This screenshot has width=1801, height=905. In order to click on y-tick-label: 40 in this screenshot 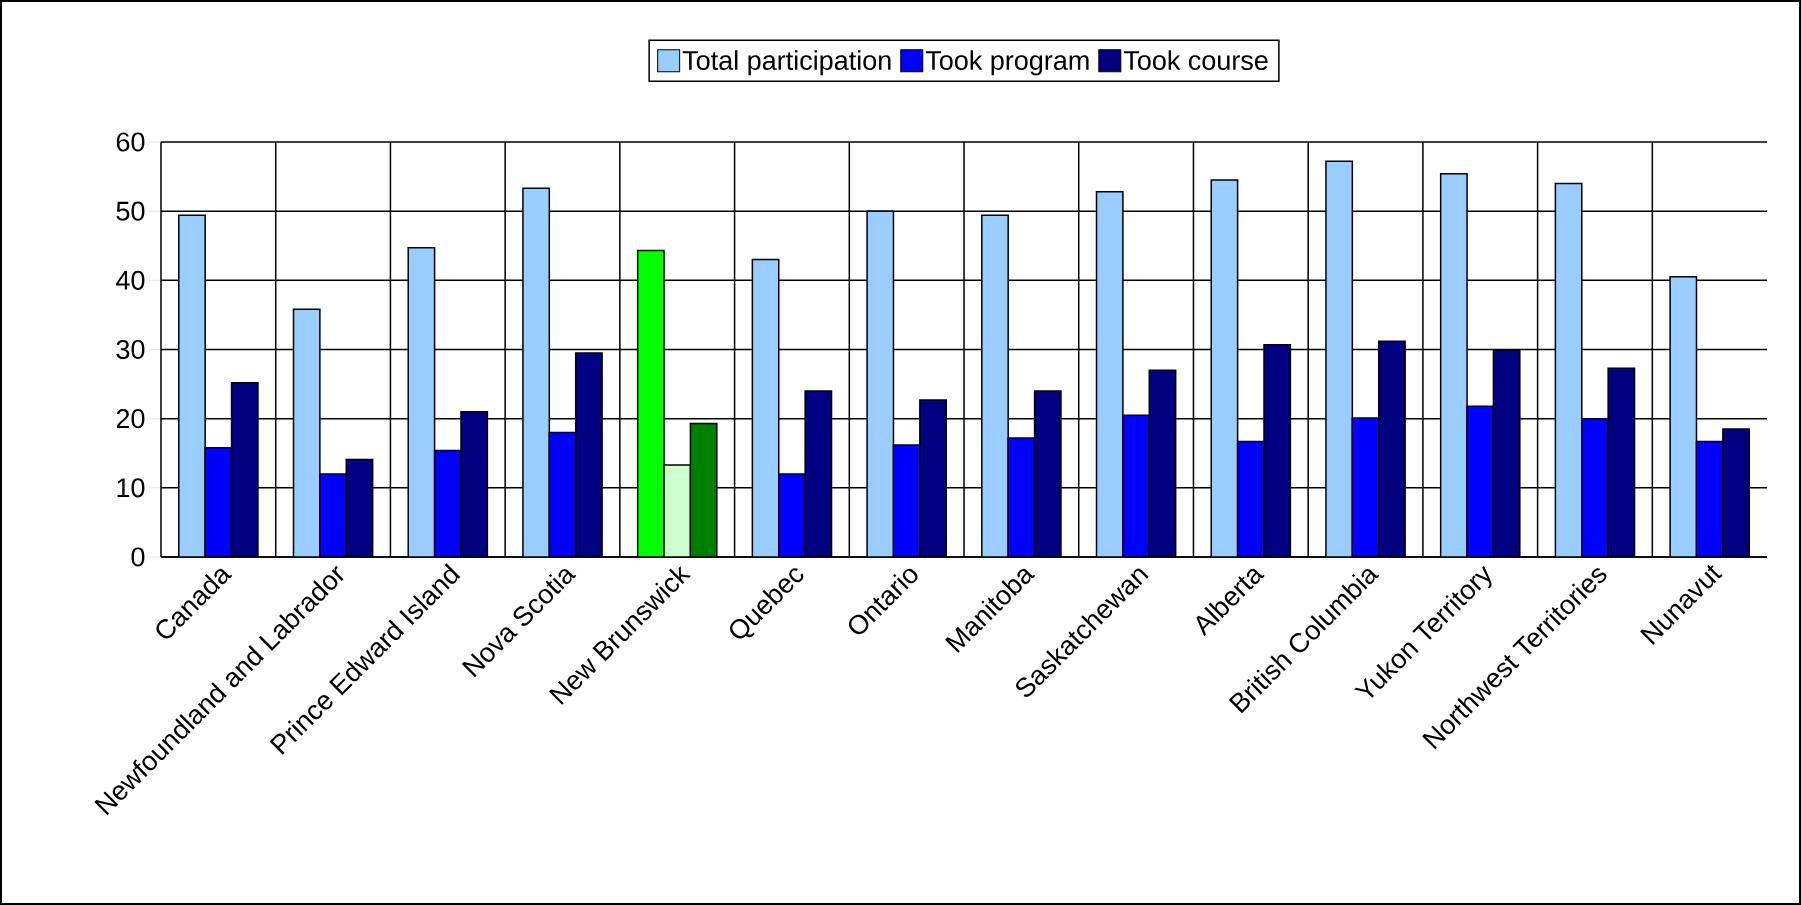, I will do `click(130, 280)`.